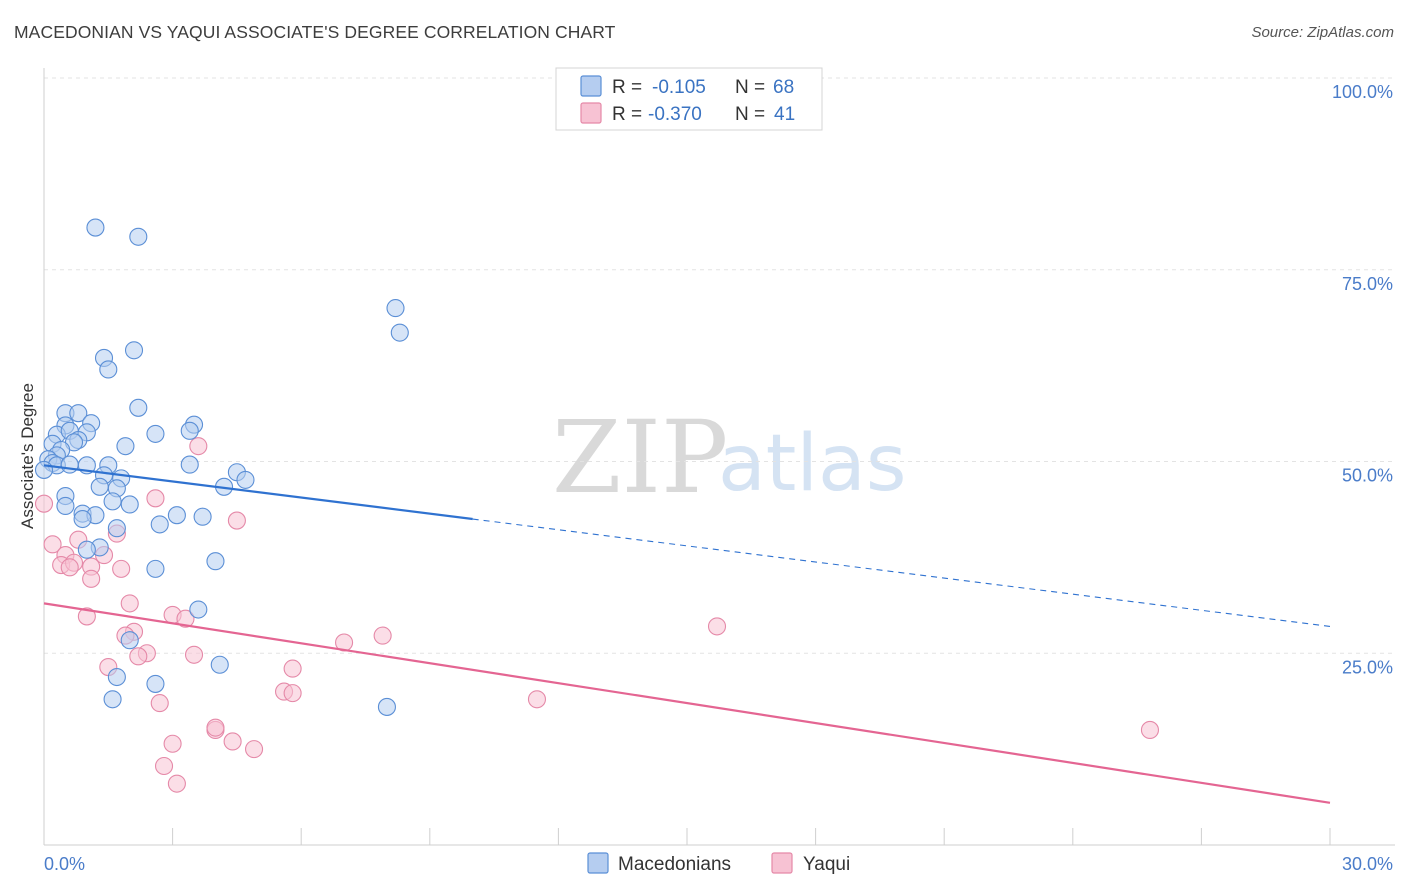 The width and height of the screenshot is (1406, 892). I want to click on legend-label-yaqui: Yaqui, so click(826, 864).